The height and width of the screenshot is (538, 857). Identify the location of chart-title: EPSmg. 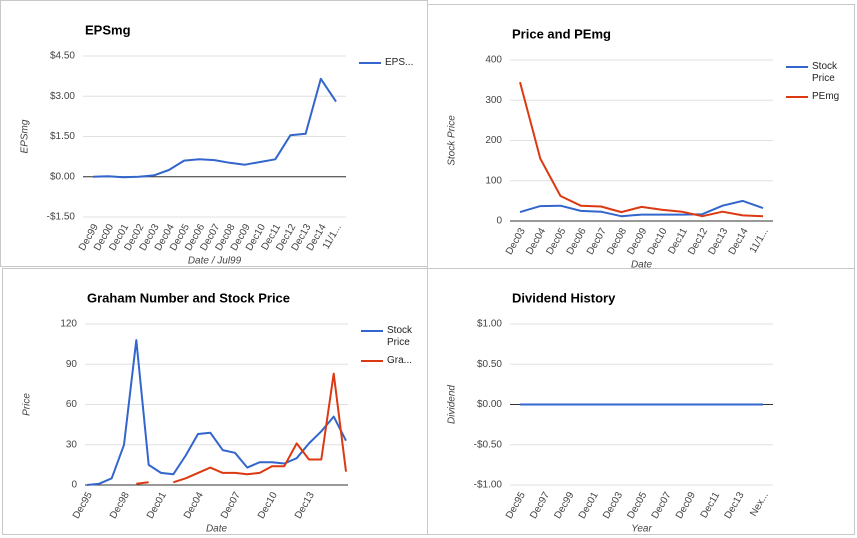
(108, 29).